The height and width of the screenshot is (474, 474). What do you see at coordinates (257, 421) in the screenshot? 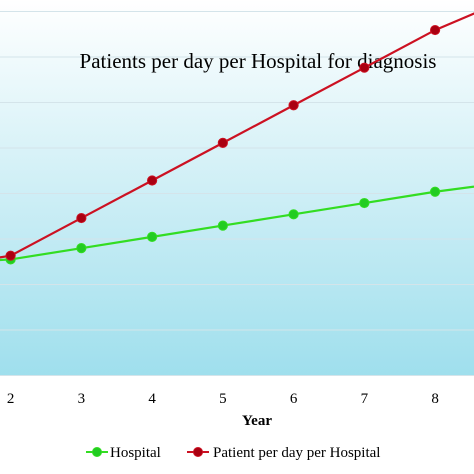
I see `x-axis-label: Year` at bounding box center [257, 421].